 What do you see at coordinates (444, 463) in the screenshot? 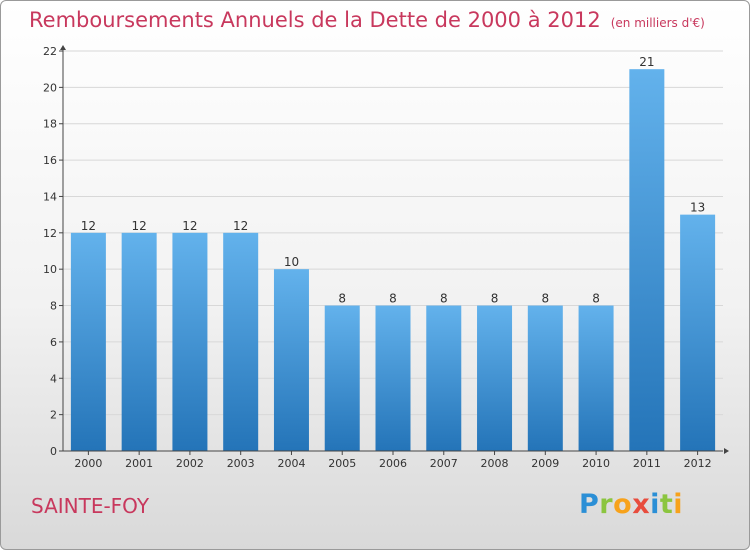
I see `x-tick-label: 2007` at bounding box center [444, 463].